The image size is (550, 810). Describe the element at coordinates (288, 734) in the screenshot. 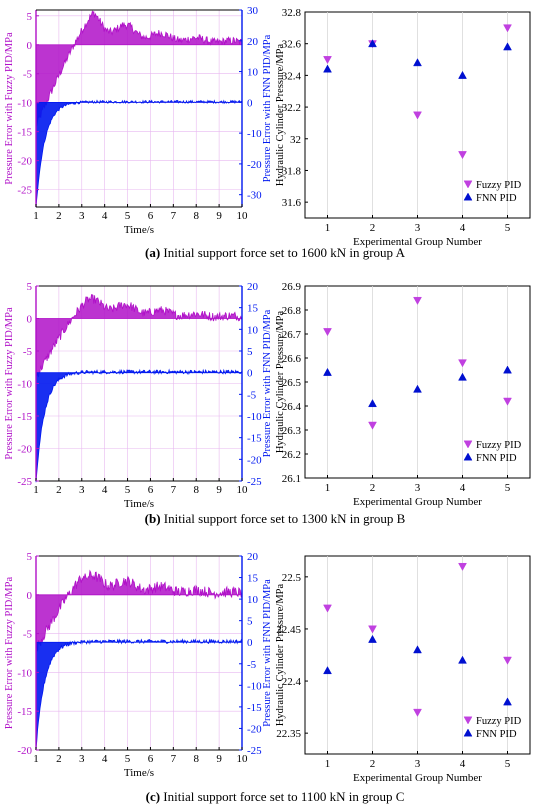

I see `scatter-y-tick-label: 22.35` at that location.